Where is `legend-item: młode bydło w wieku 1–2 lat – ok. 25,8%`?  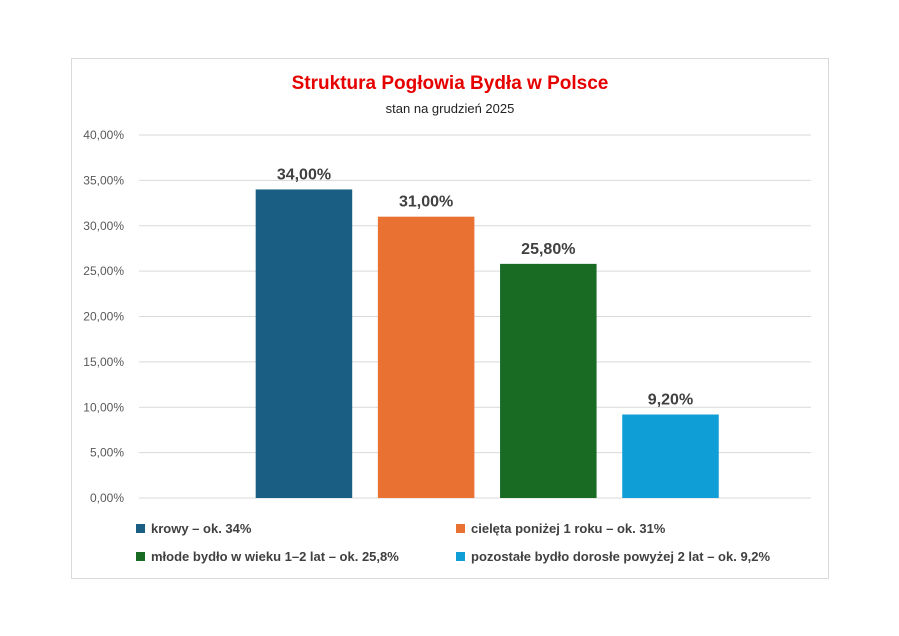
legend-item: młode bydło w wieku 1–2 lat – ok. 25,8% is located at coordinates (267, 556).